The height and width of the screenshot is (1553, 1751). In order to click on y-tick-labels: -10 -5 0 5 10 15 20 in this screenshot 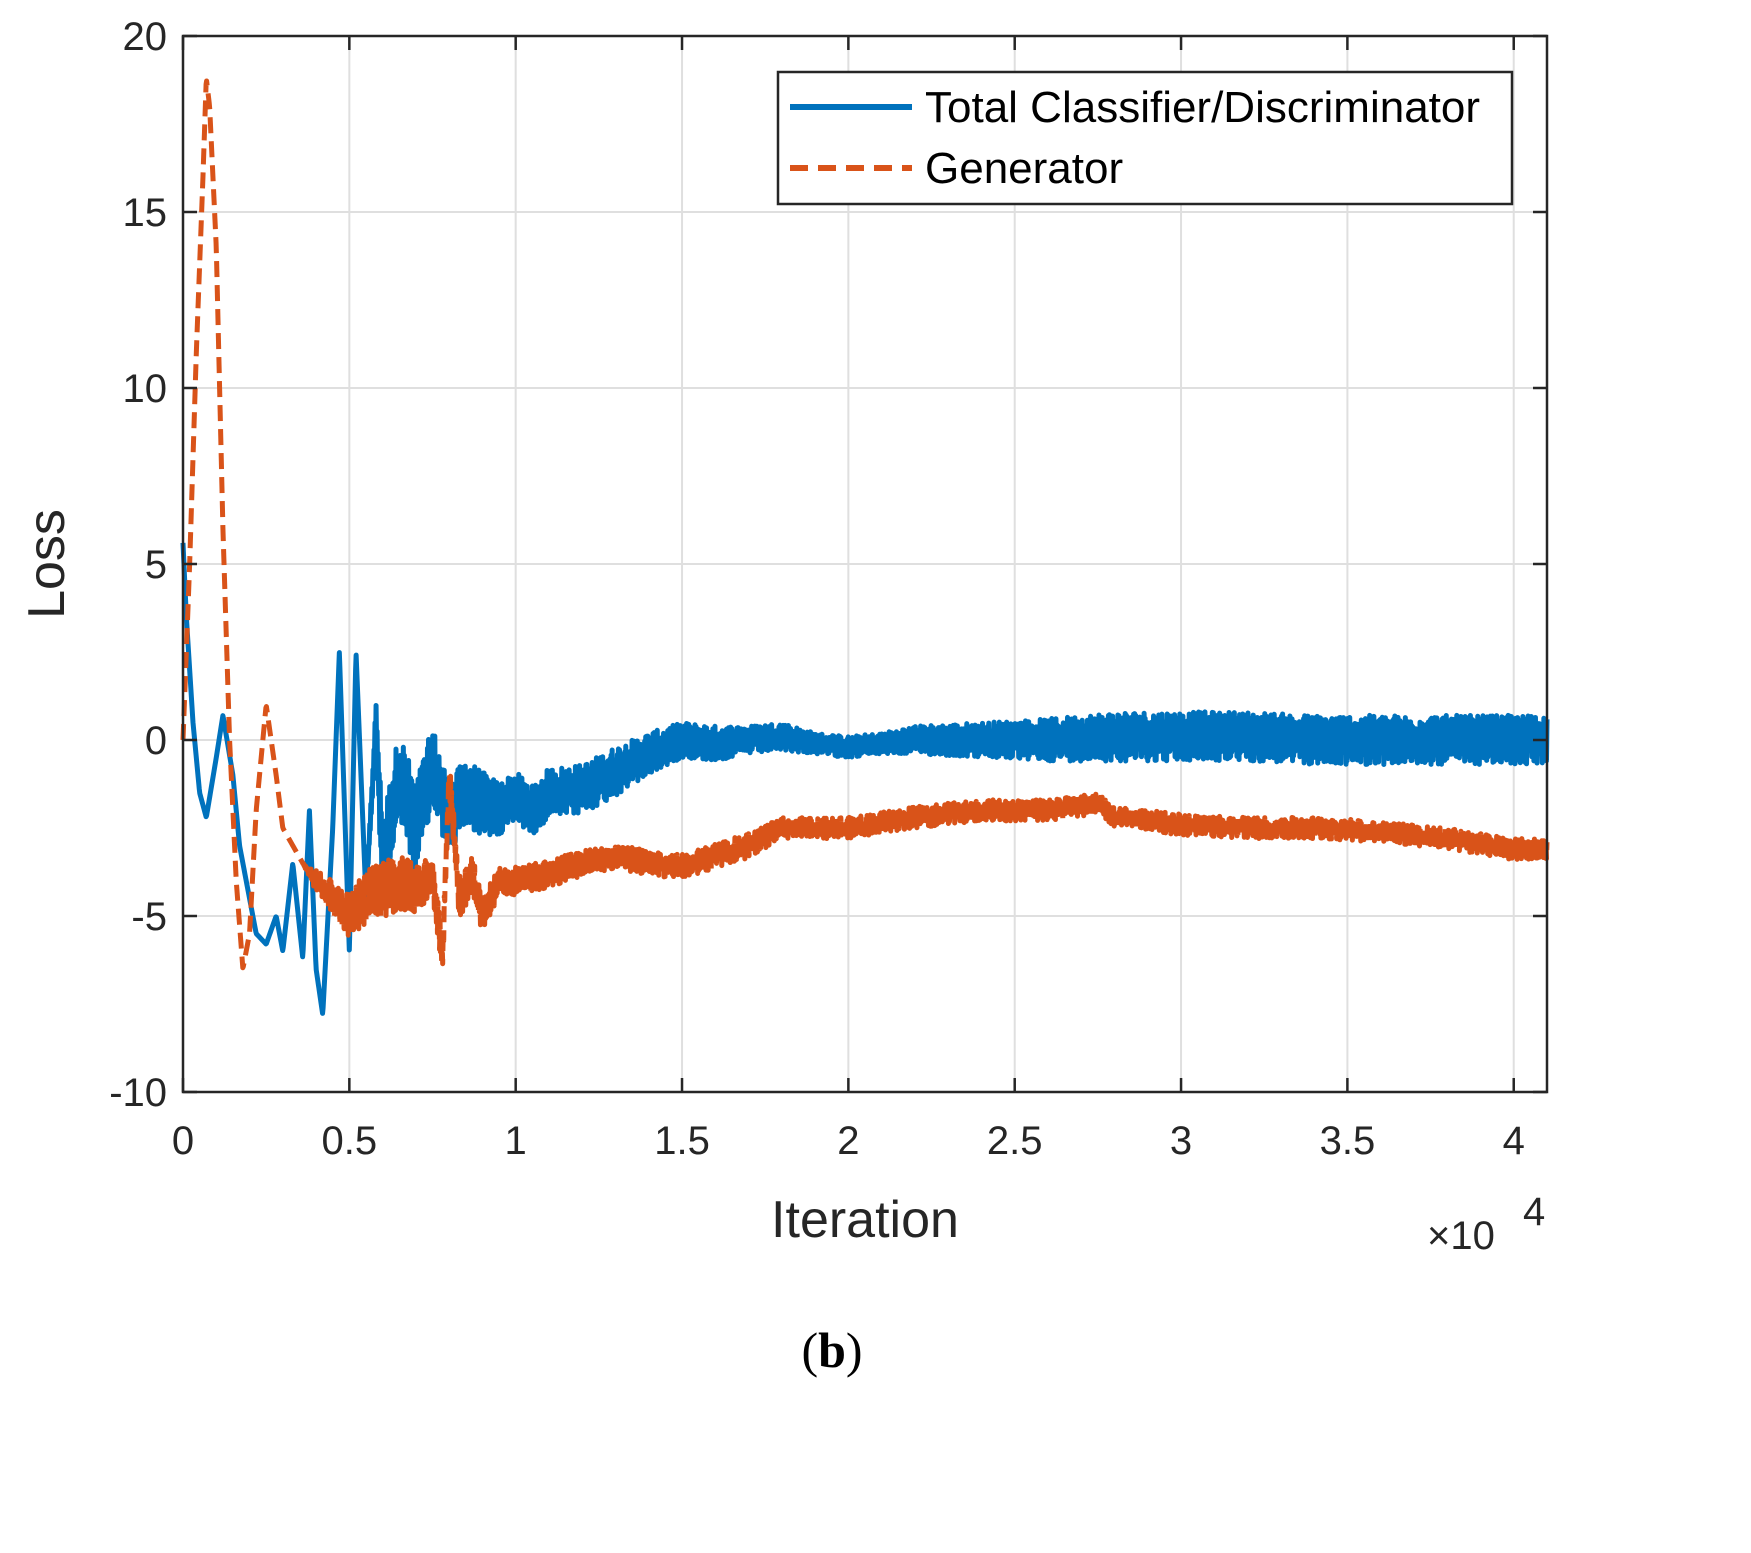, I will do `click(138, 565)`.